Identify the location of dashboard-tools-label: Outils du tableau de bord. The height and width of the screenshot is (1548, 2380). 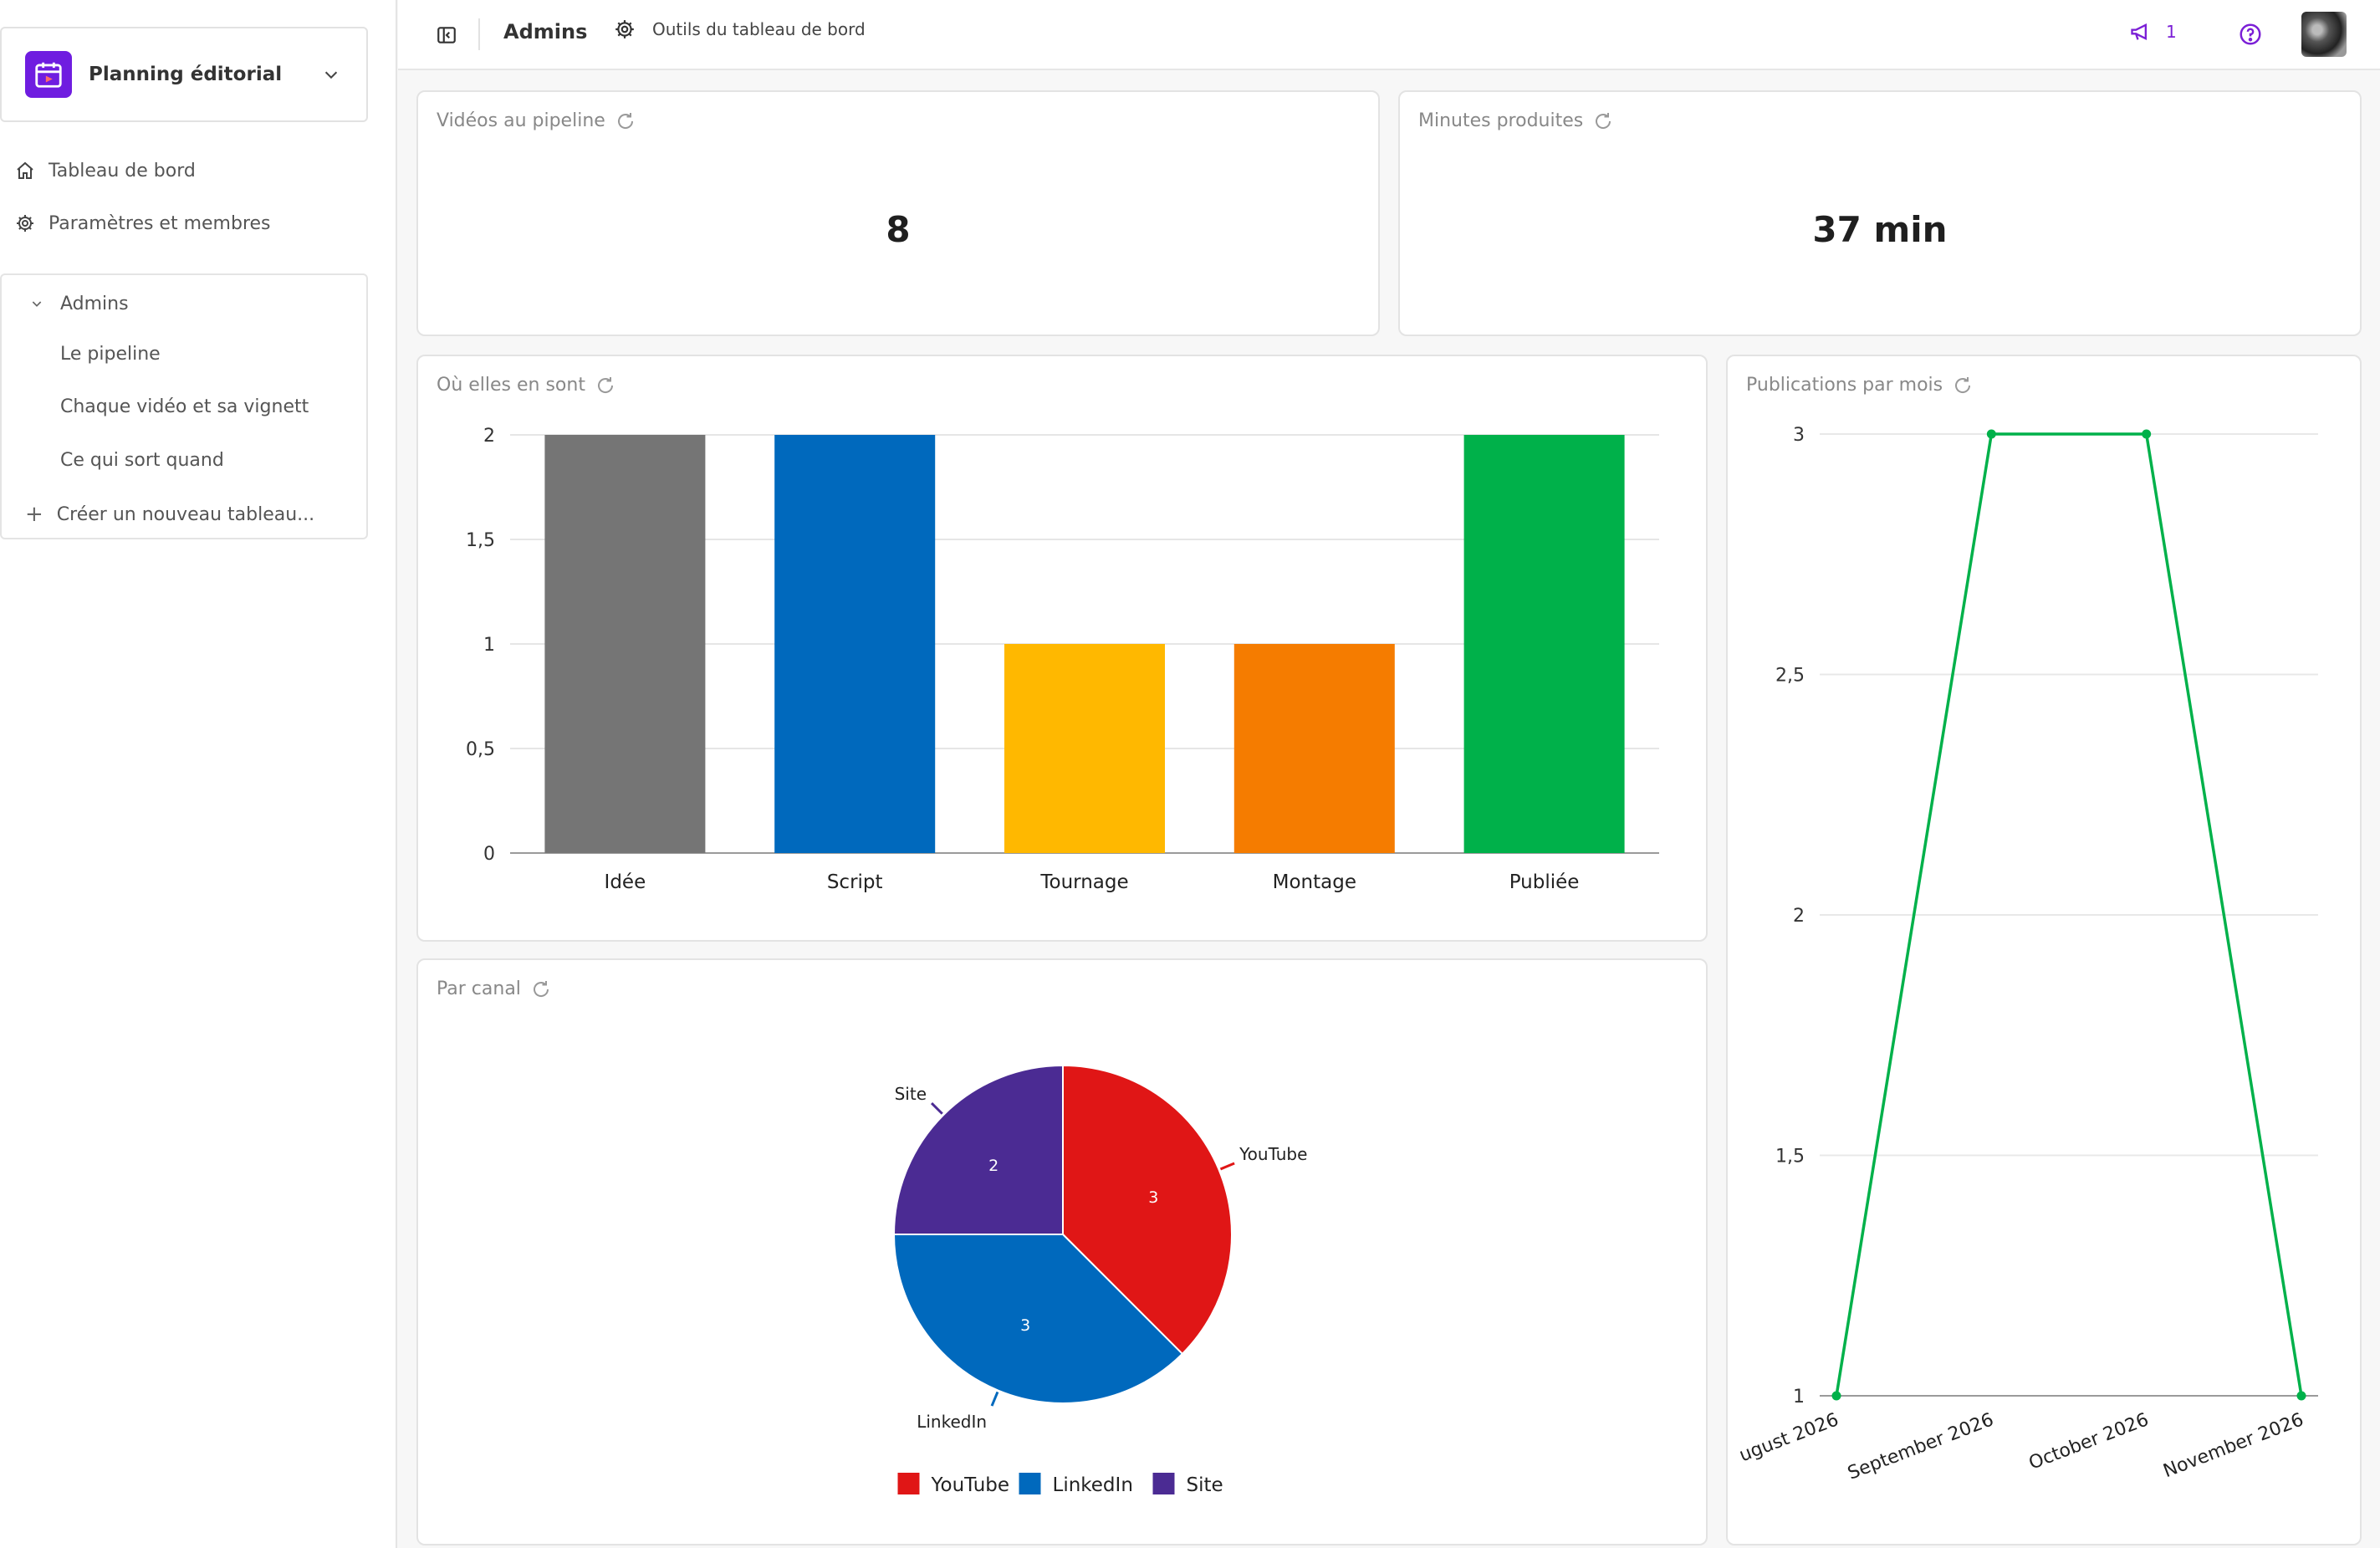
(759, 29).